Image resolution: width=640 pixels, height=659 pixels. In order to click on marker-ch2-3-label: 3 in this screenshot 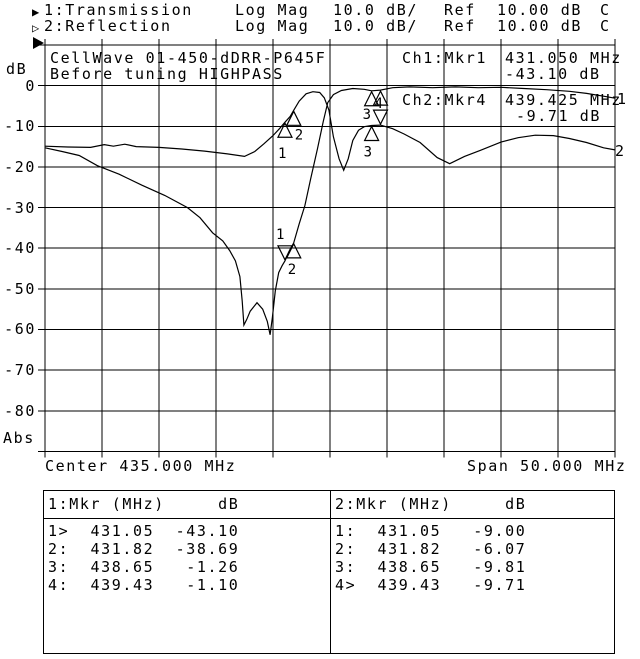, I will do `click(369, 153)`.